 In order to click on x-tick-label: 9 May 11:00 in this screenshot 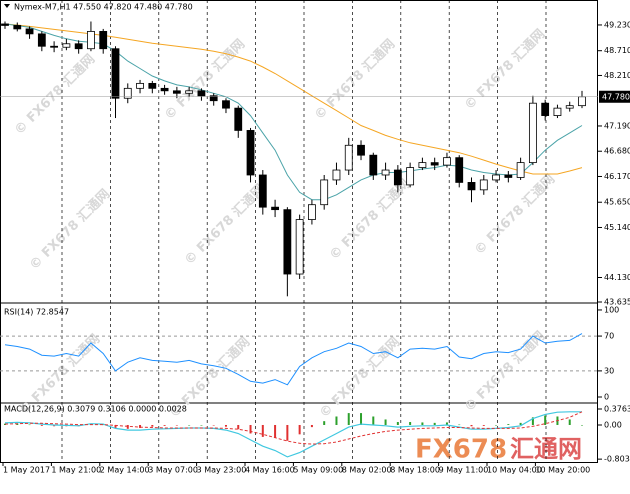, I will do `click(464, 470)`.